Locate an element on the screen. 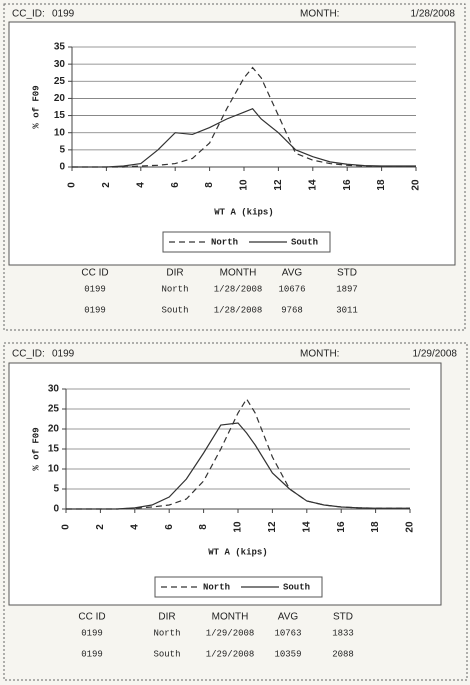  table-cell: 2088 is located at coordinates (343, 654).